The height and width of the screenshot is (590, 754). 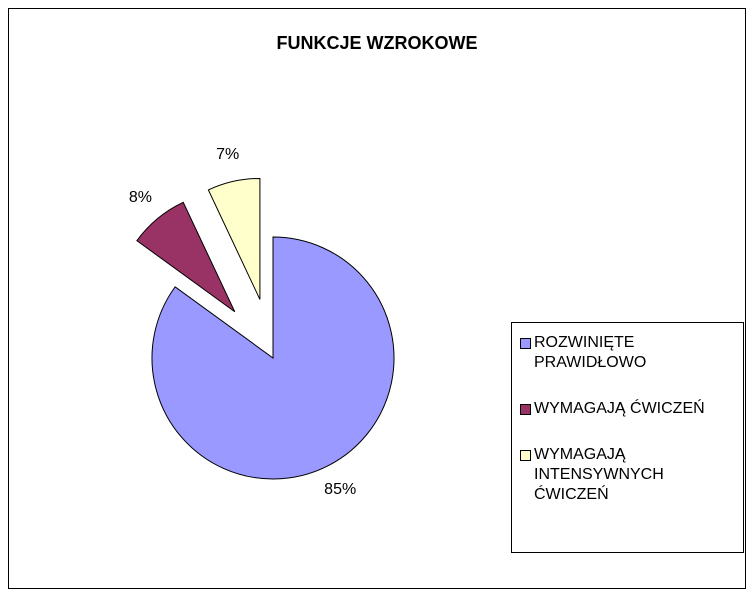 I want to click on legend-label: WYMAGAJĄ INTENSYWNYCH ĆWICZEŃ, so click(x=599, y=474).